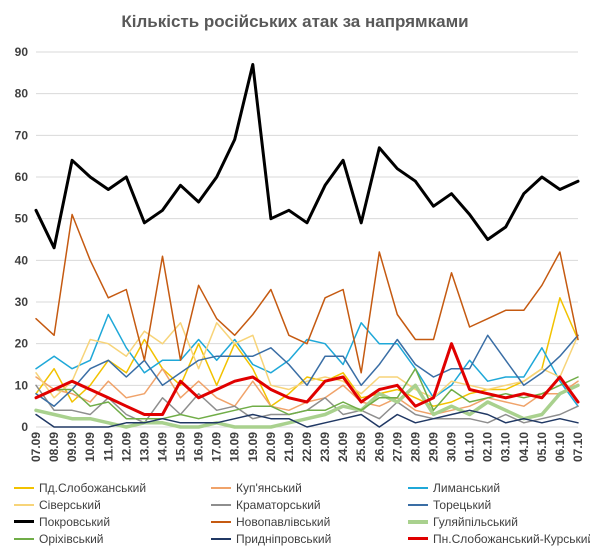 The width and height of the screenshot is (590, 546). What do you see at coordinates (22, 52) in the screenshot?
I see `y-tick-label-90: 90` at bounding box center [22, 52].